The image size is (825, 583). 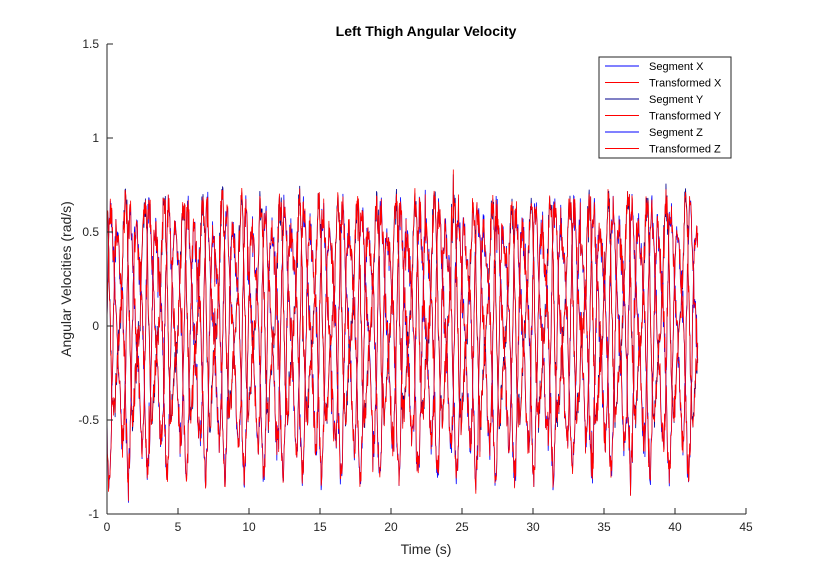 I want to click on legend-entry: Segment Y, so click(x=676, y=100).